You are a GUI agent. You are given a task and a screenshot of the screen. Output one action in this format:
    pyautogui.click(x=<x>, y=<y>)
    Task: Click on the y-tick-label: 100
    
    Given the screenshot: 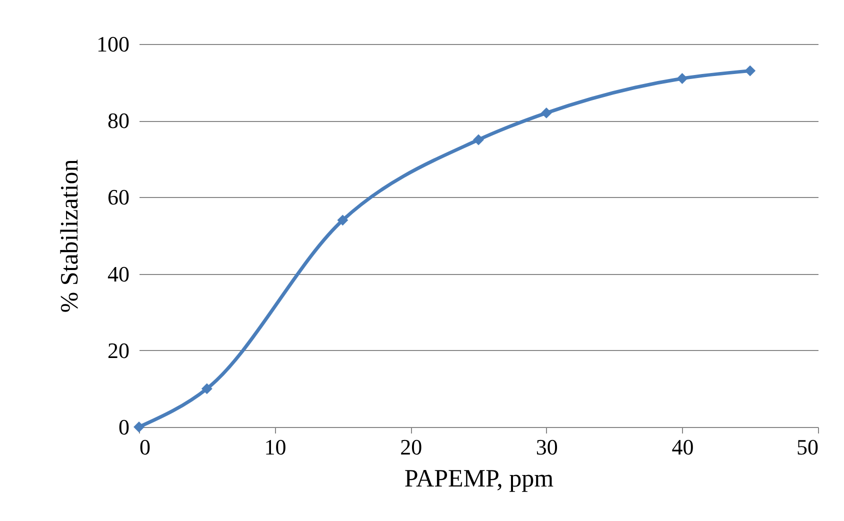 What is the action you would take?
    pyautogui.click(x=113, y=44)
    